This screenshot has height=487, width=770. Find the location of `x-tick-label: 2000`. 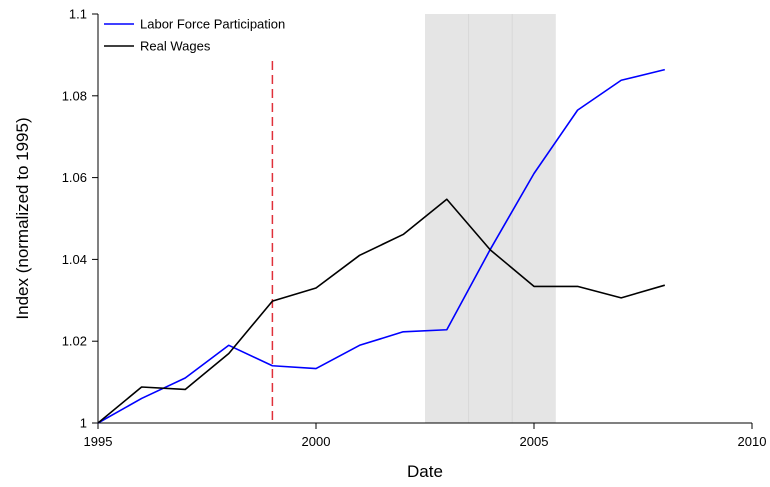

x-tick-label: 2000 is located at coordinates (316, 441).